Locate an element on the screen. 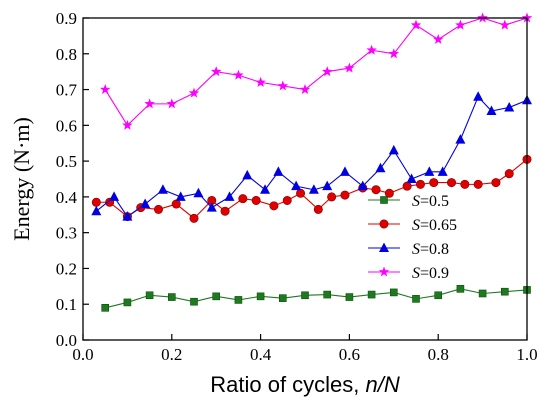 Image resolution: width=550 pixels, height=408 pixels. y-tick-label: 0.2 is located at coordinates (66, 268).